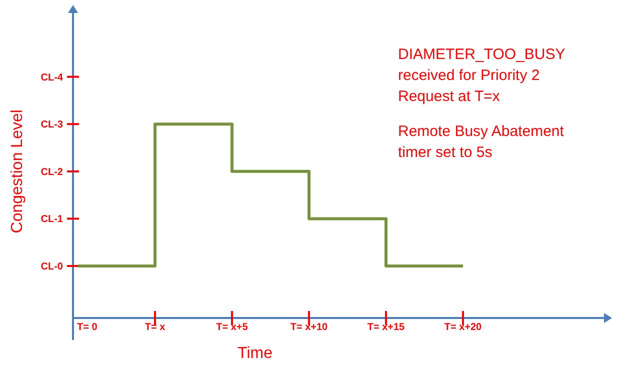  What do you see at coordinates (51, 125) in the screenshot?
I see `category-label: CL-3` at bounding box center [51, 125].